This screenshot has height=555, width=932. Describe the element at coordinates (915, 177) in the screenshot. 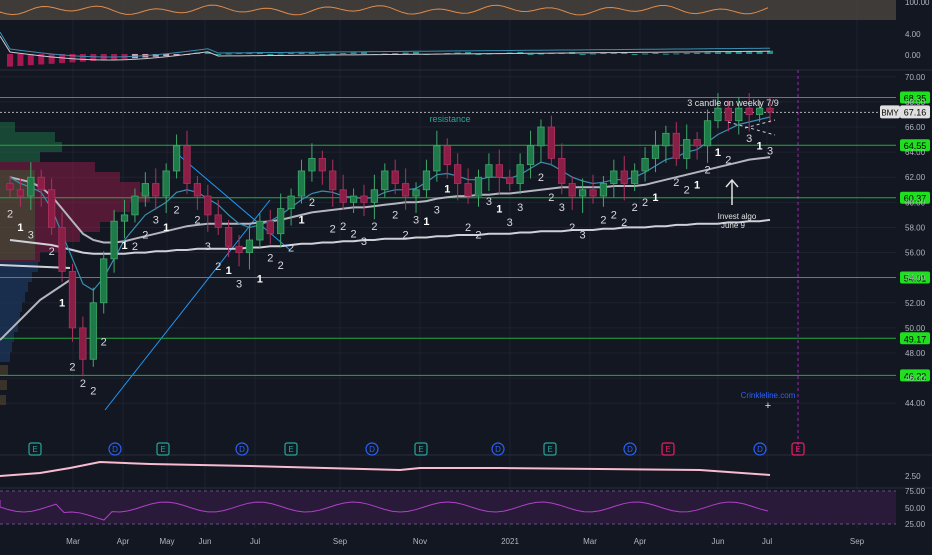

I see `price-tick-label: 62.00` at that location.